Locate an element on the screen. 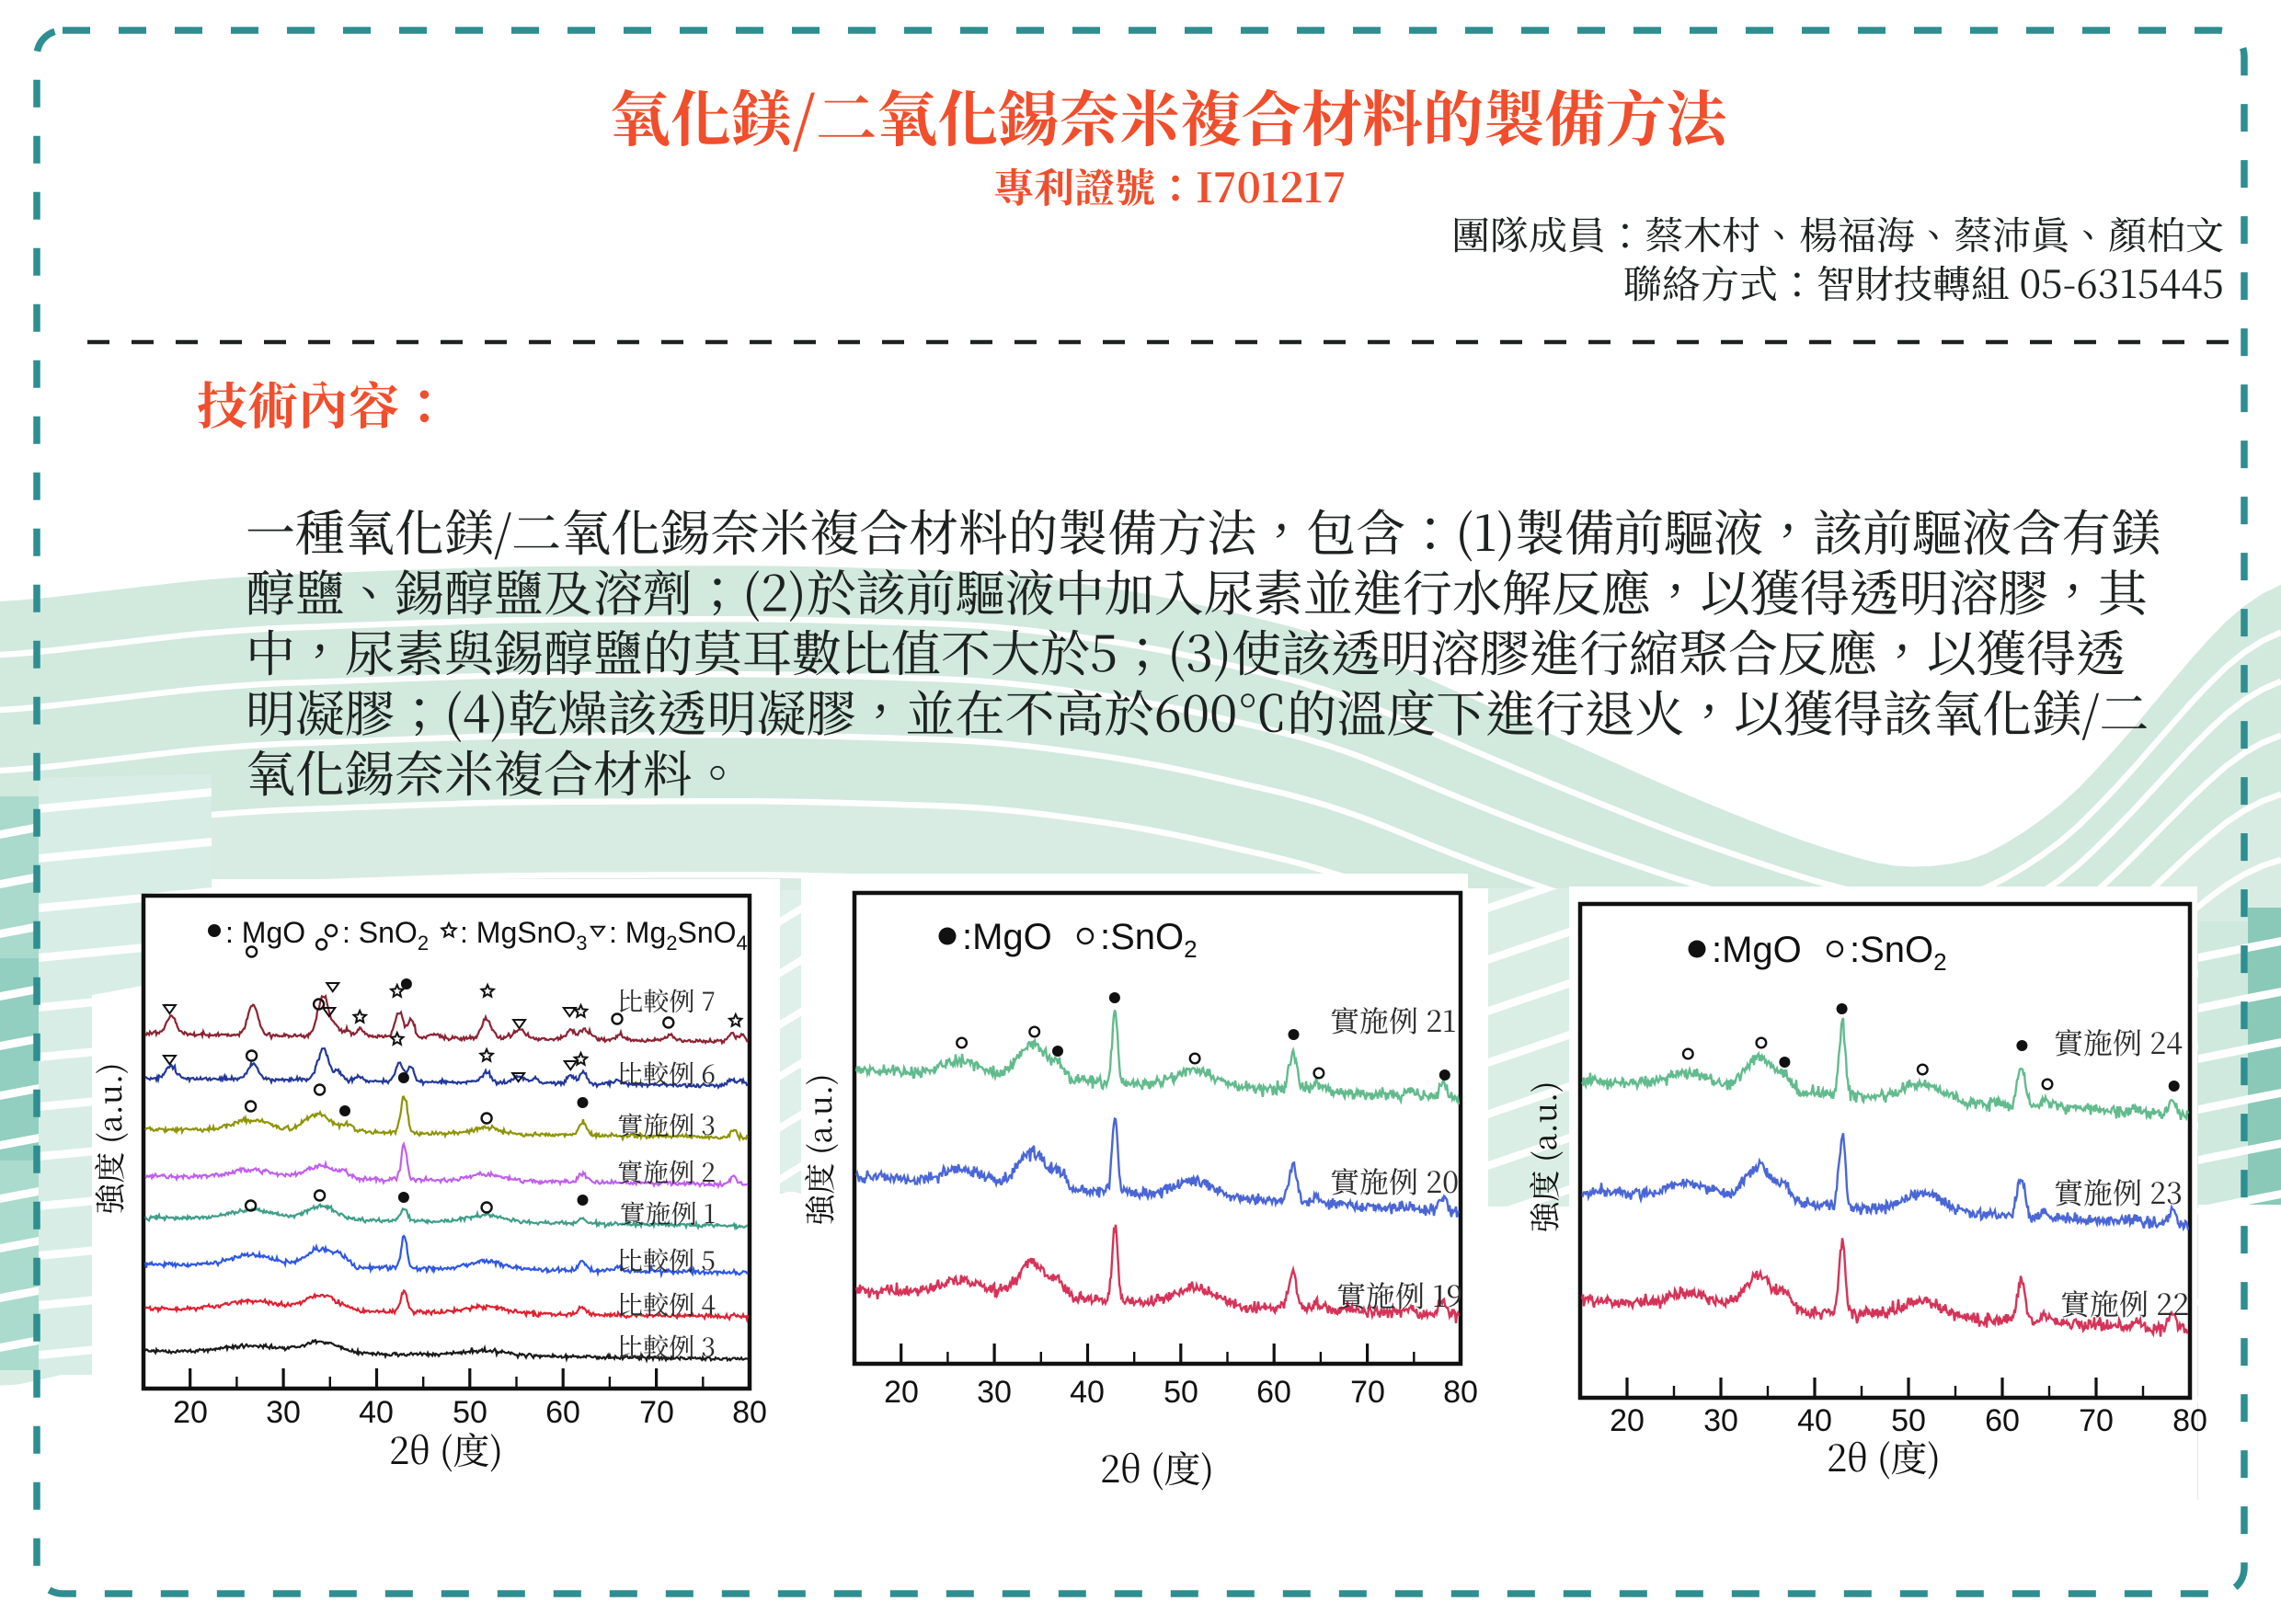 The image size is (2281, 1624). svg-text:: Mg2SnO4: : Mg2SnO4 is located at coordinates (679, 936).